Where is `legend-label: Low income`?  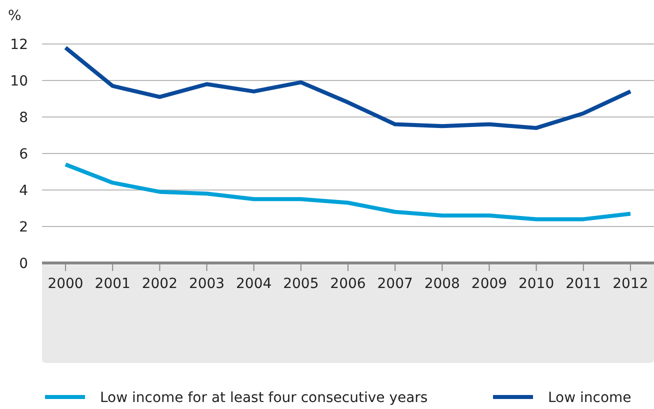 legend-label: Low income is located at coordinates (590, 398).